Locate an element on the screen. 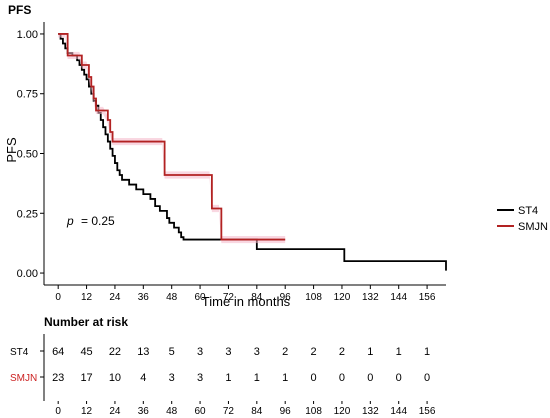 Image resolution: width=550 pixels, height=418 pixels. risk-cell: 22 is located at coordinates (115, 352).